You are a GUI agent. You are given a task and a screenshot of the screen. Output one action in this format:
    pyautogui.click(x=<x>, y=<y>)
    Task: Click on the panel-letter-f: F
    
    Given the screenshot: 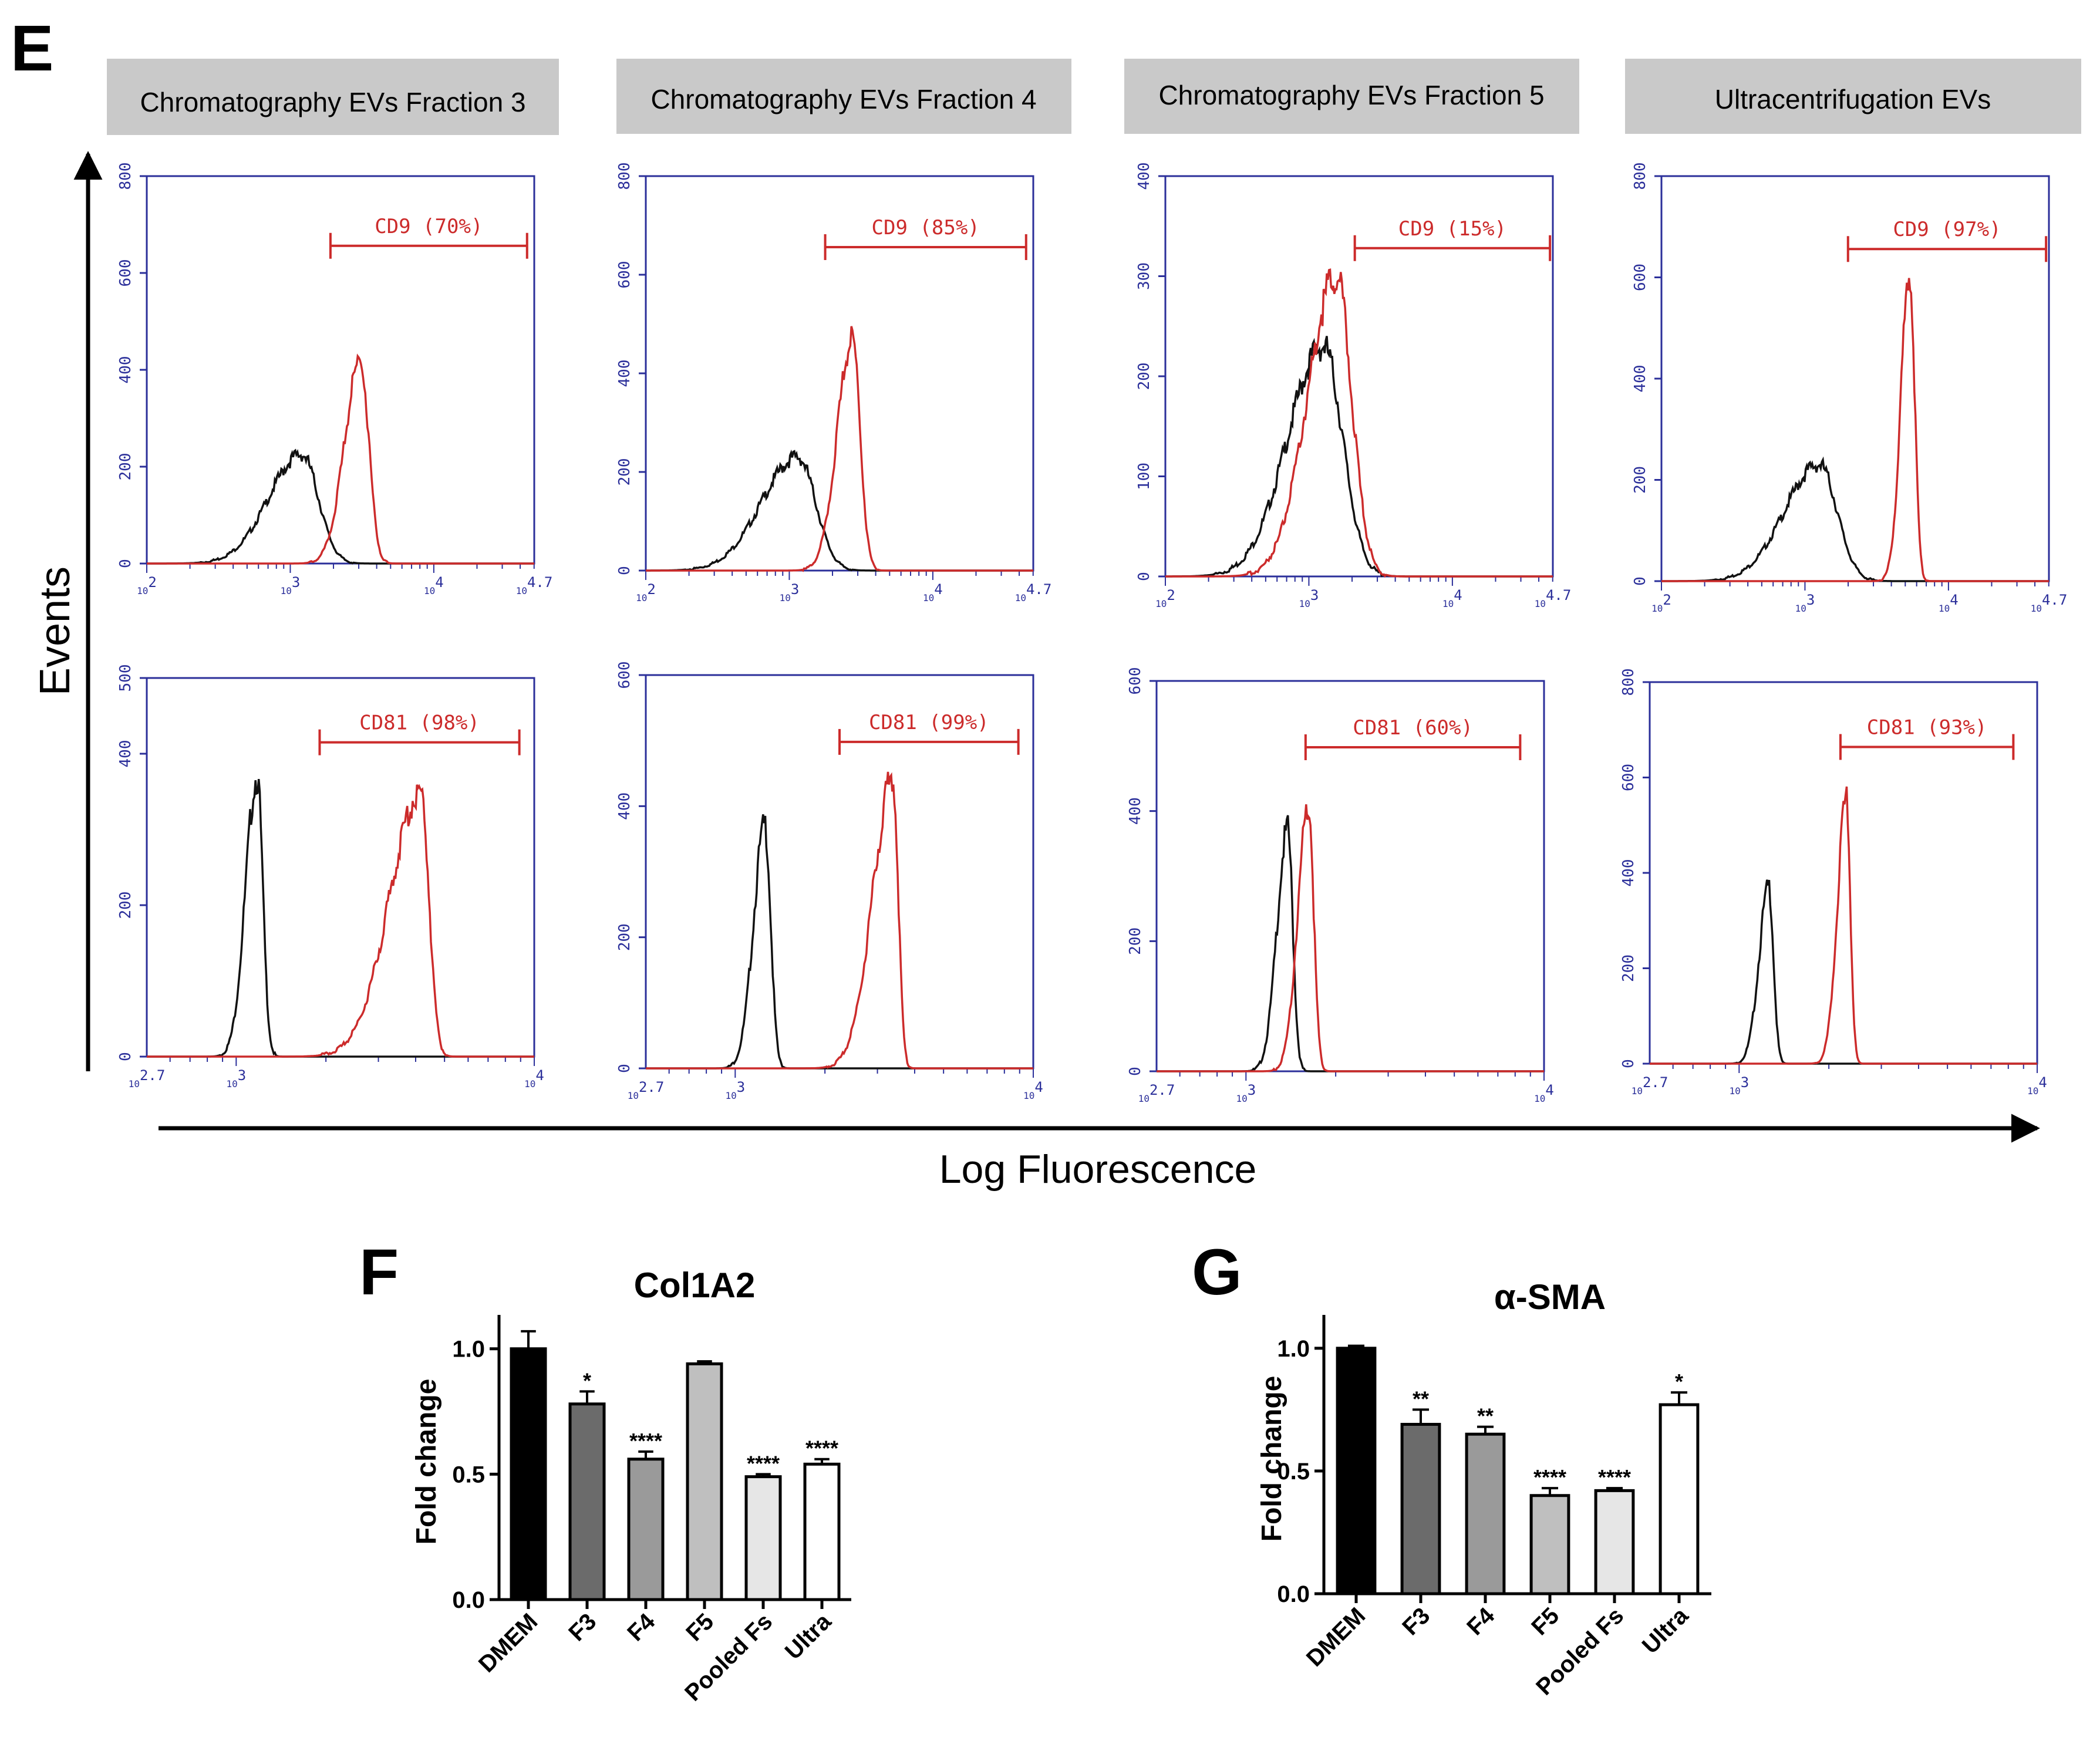 What is the action you would take?
    pyautogui.click(x=379, y=1272)
    